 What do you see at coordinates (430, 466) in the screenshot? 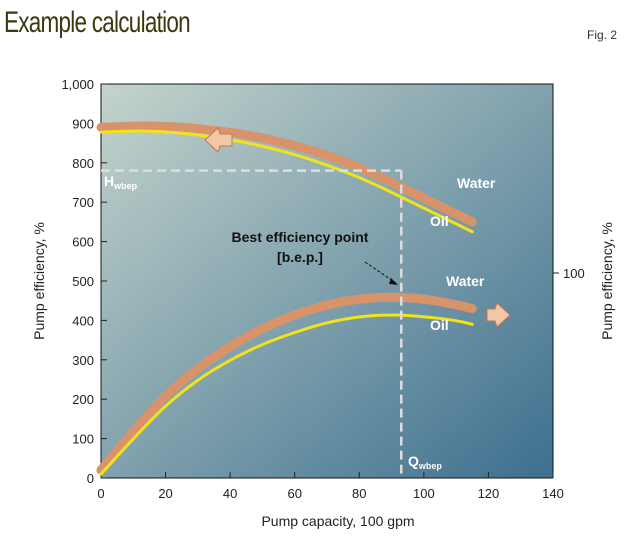
I see `q-bep-subscript: wbep` at bounding box center [430, 466].